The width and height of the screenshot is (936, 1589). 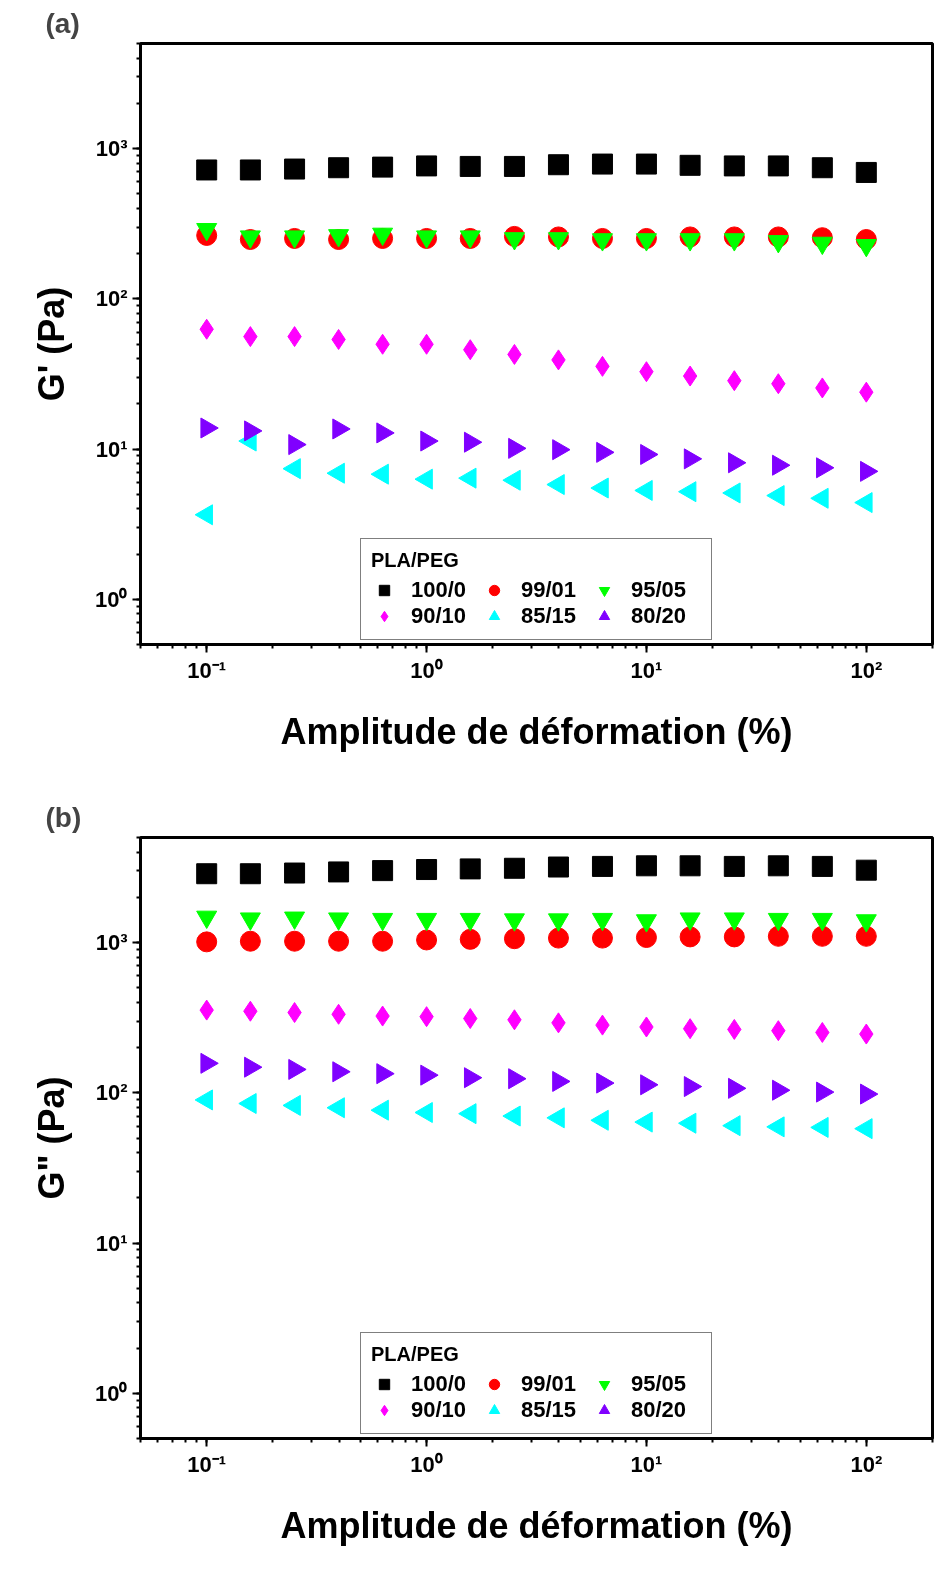 What do you see at coordinates (62, 23) in the screenshot?
I see `chart-title: (a)` at bounding box center [62, 23].